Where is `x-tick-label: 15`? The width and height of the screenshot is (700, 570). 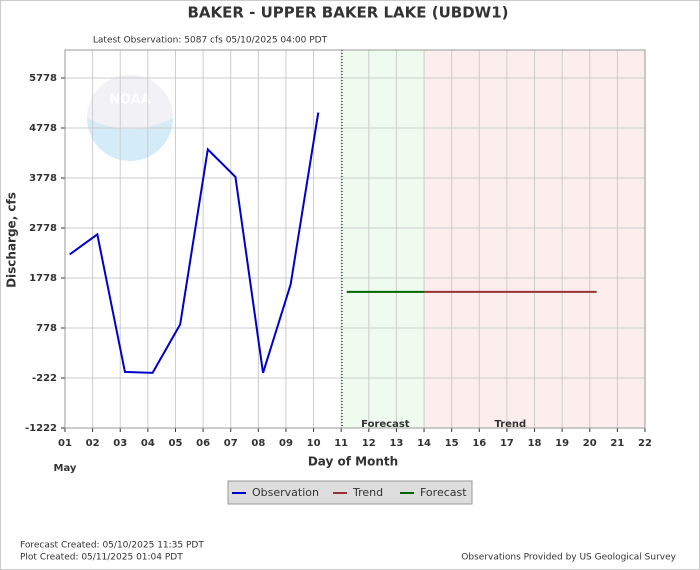 x-tick-label: 15 is located at coordinates (452, 443).